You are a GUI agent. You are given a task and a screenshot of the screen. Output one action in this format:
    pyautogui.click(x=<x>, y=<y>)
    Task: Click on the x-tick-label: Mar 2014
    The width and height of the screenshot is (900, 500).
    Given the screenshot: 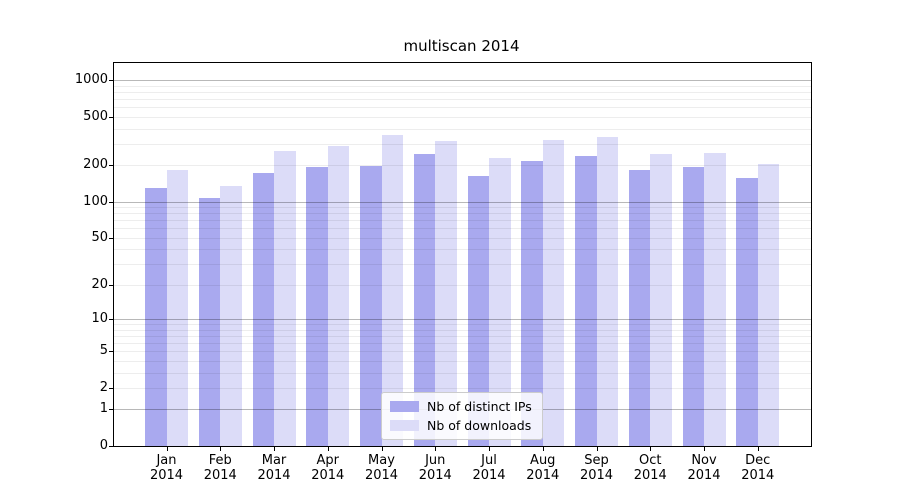 What is the action you would take?
    pyautogui.click(x=274, y=468)
    